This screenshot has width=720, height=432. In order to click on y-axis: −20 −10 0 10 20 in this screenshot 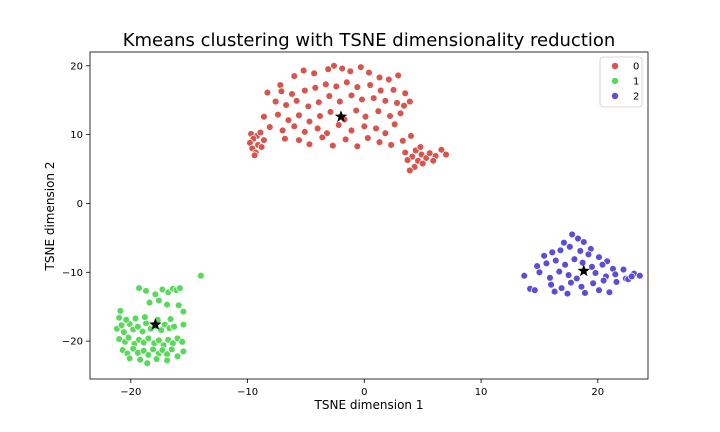, I will do `click(76, 204)`.